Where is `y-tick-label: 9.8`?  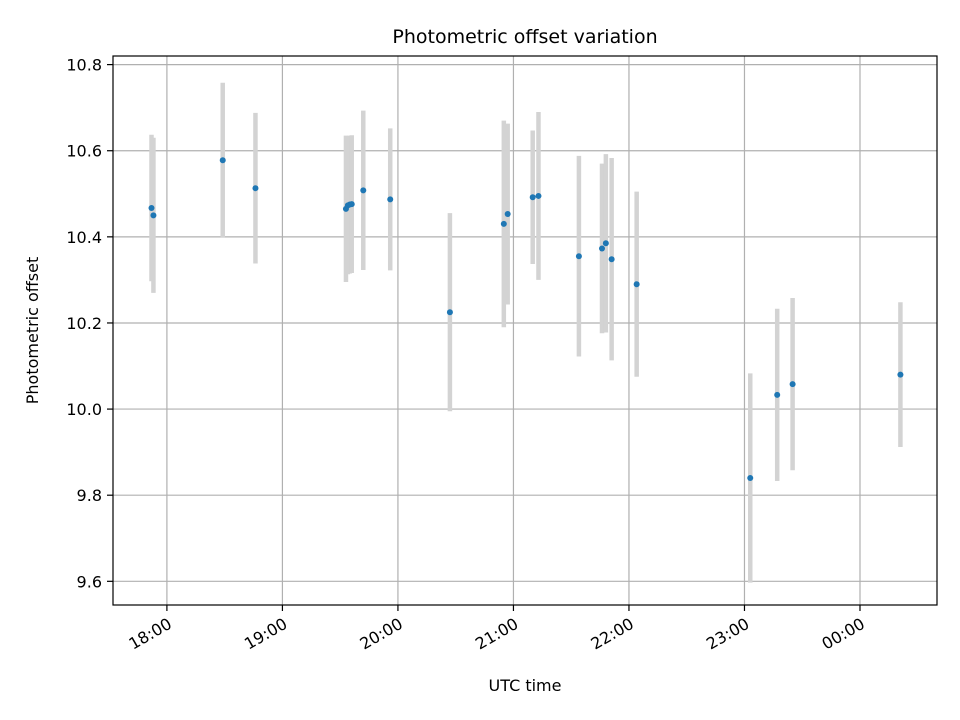 y-tick-label: 9.8 is located at coordinates (89, 495).